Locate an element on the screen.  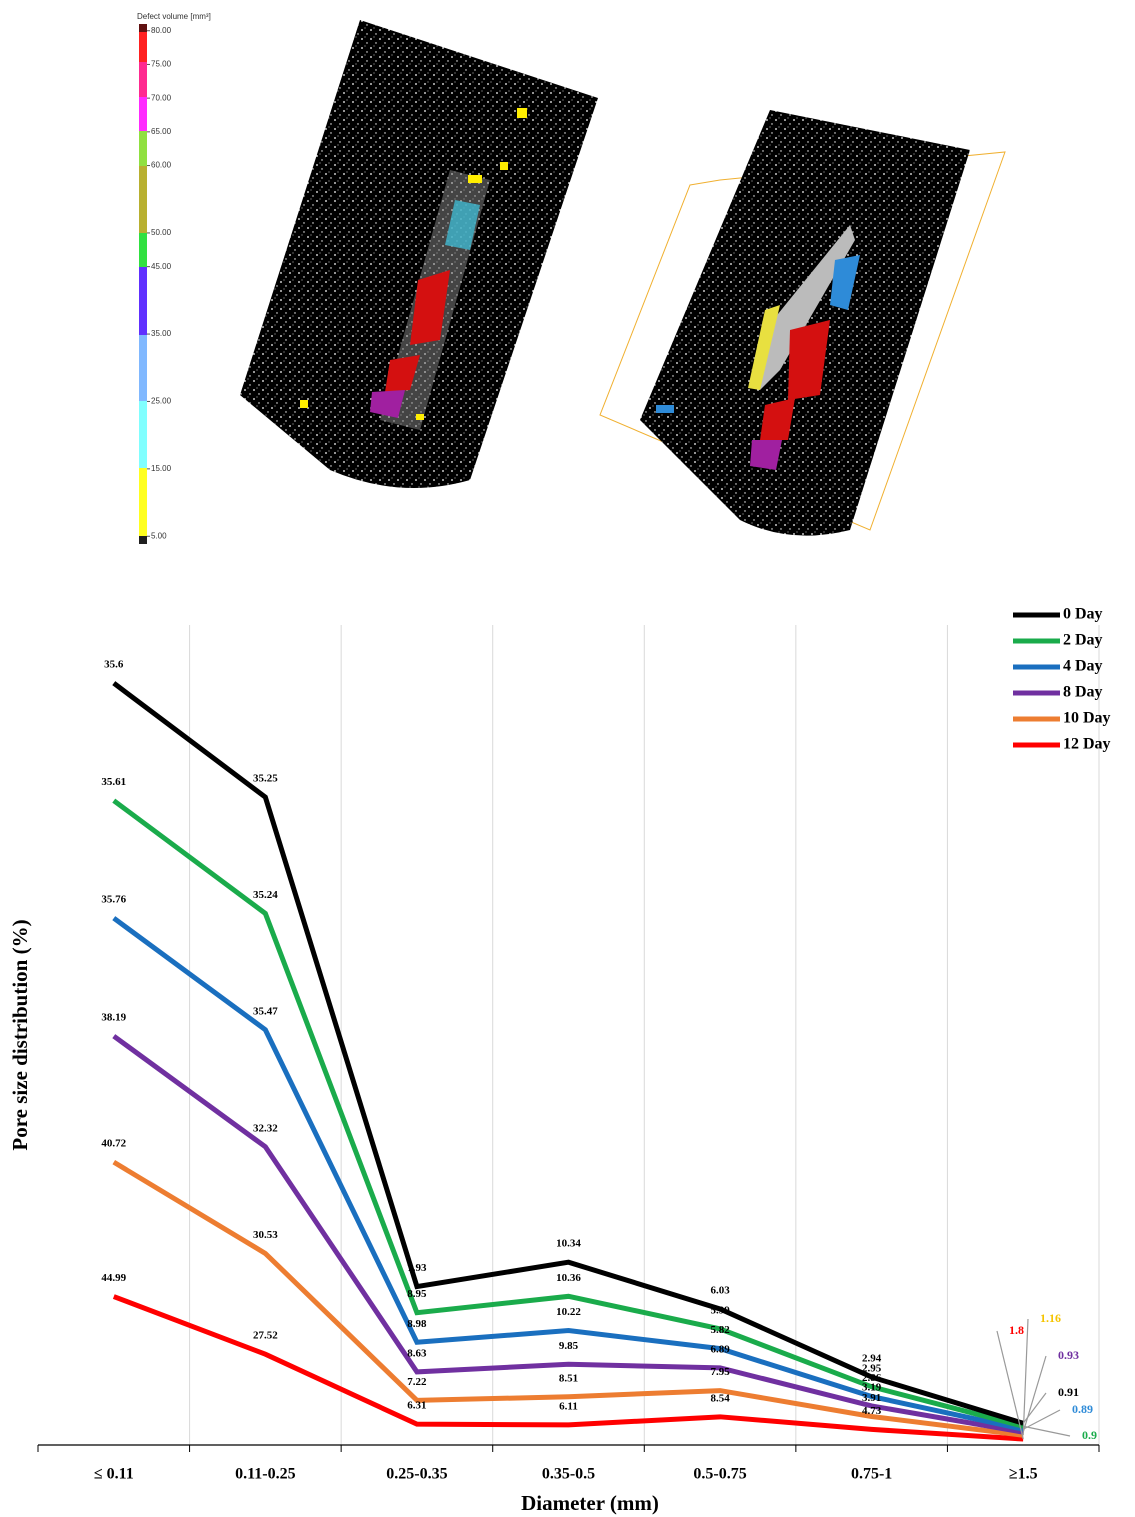
legend-label: 8 Day is located at coordinates (1083, 692).